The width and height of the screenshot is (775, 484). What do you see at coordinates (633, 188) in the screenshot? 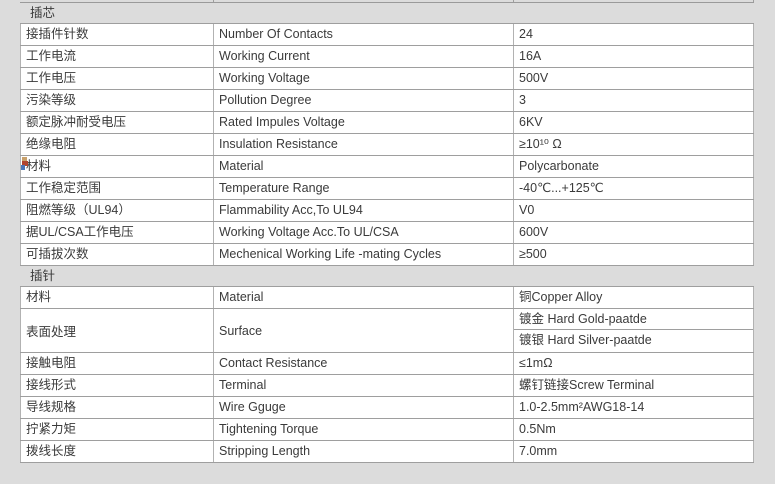
I see `spec-value: -40℃...+125℃` at bounding box center [633, 188].